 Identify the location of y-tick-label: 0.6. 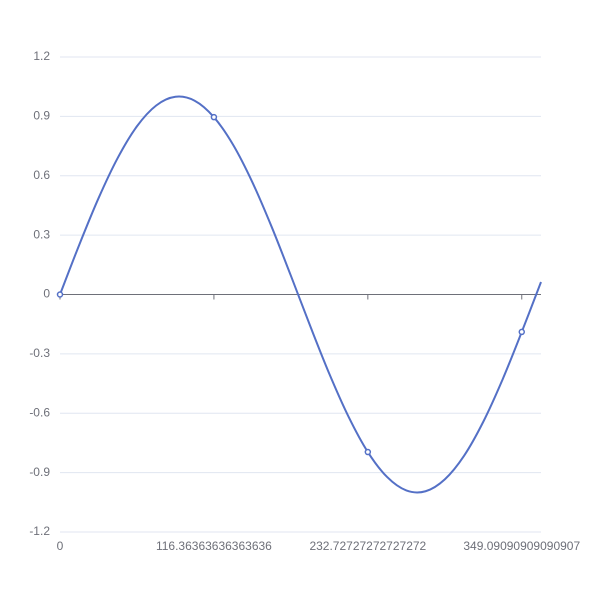
(41, 175).